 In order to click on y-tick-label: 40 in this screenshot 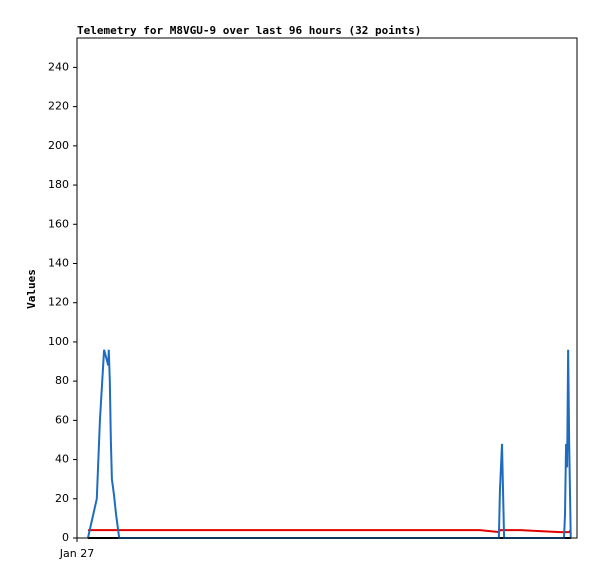, I will do `click(62, 459)`.